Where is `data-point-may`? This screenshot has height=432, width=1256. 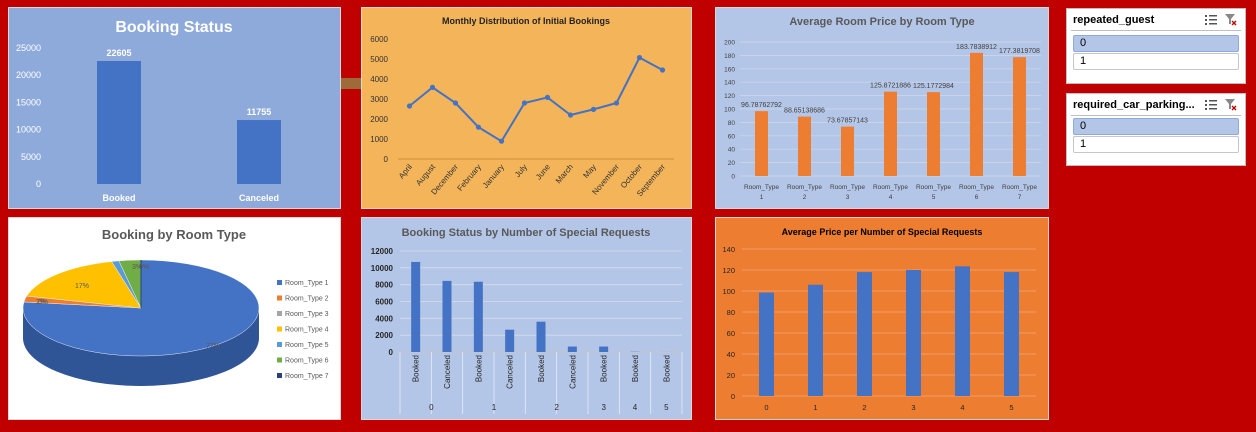
data-point-may is located at coordinates (593, 109).